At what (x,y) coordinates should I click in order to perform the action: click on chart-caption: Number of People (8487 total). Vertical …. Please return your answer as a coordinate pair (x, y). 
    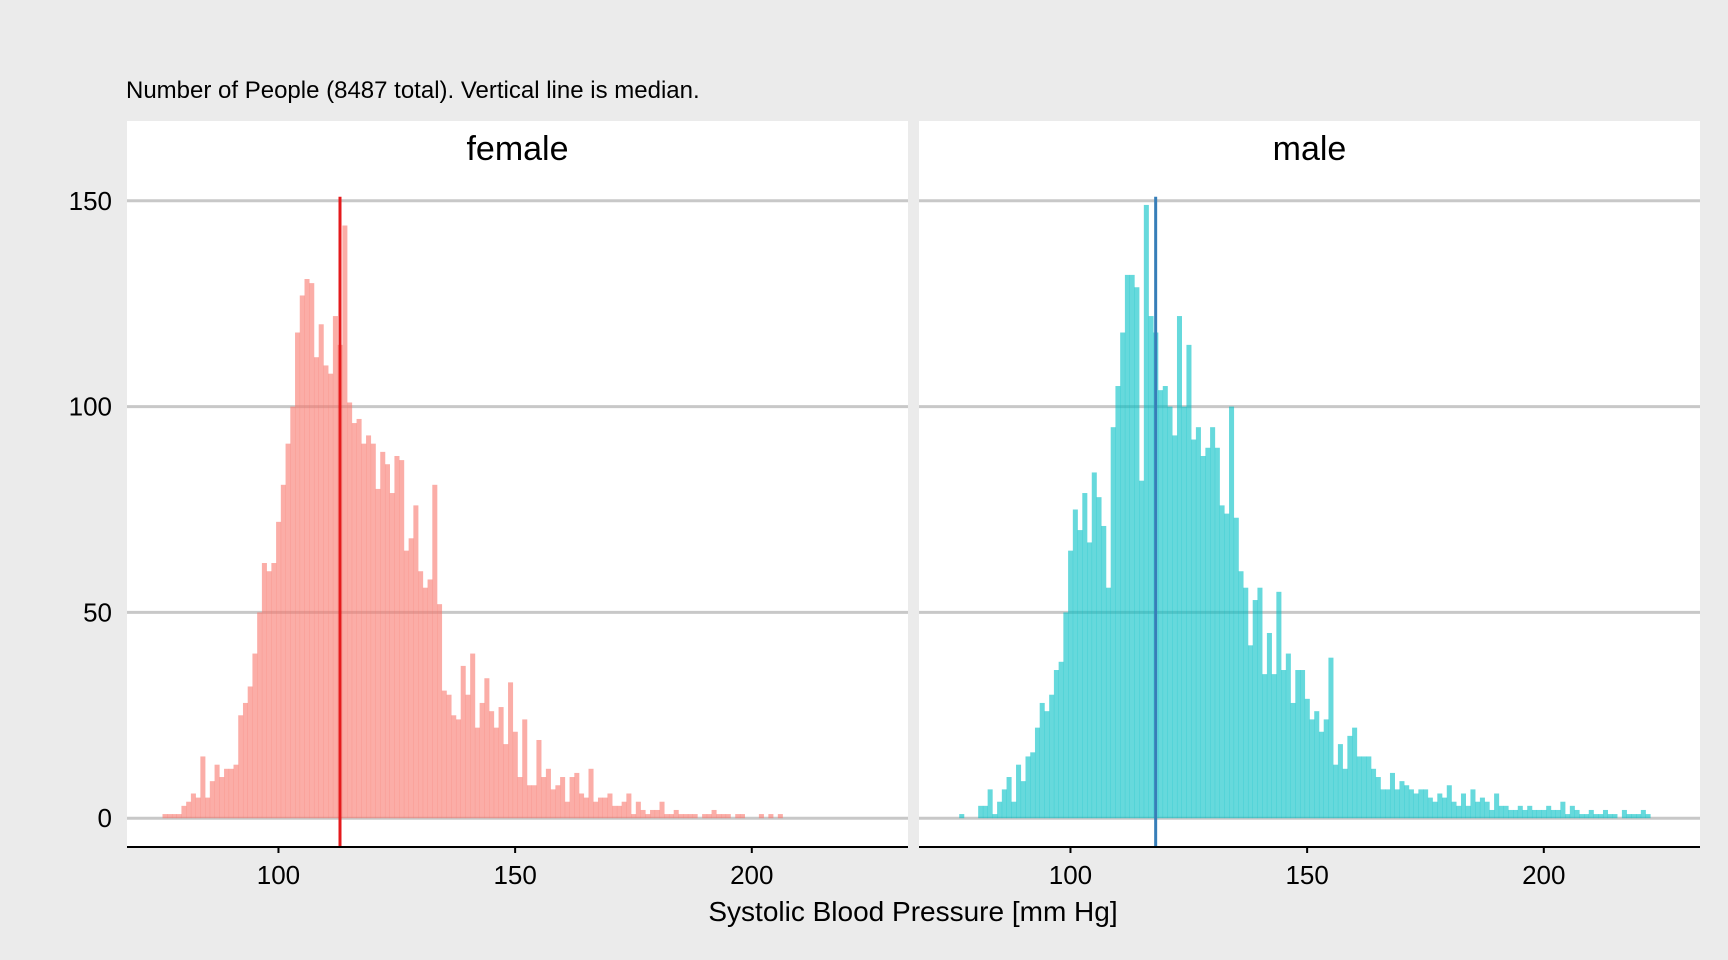
    Looking at the image, I should click on (413, 90).